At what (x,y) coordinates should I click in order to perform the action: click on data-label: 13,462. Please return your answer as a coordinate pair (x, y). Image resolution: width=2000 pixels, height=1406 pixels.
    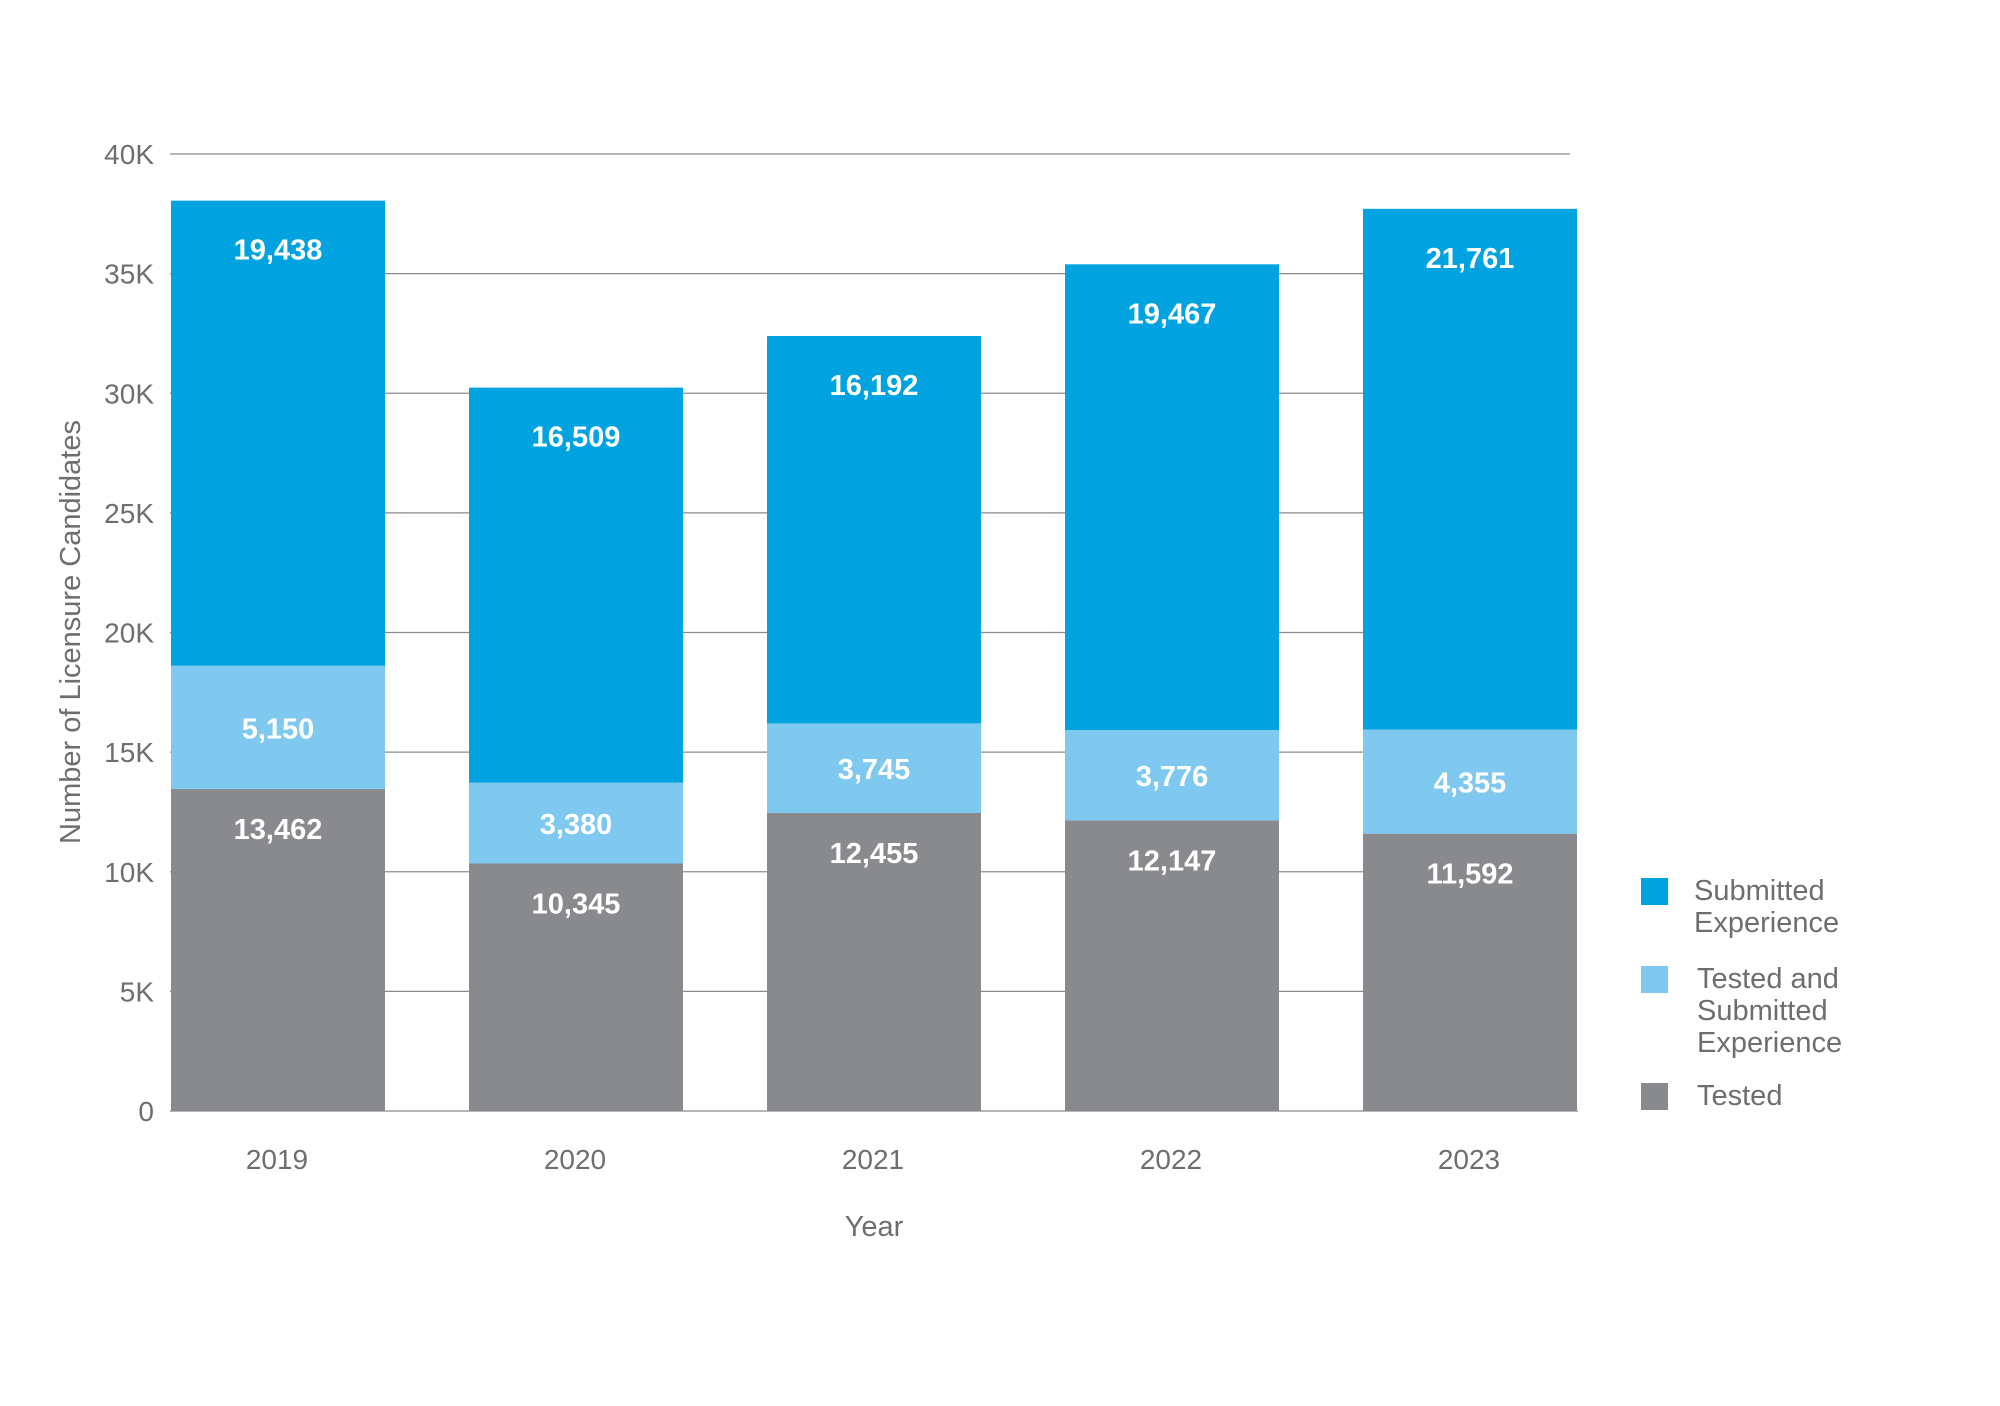
    Looking at the image, I should click on (278, 830).